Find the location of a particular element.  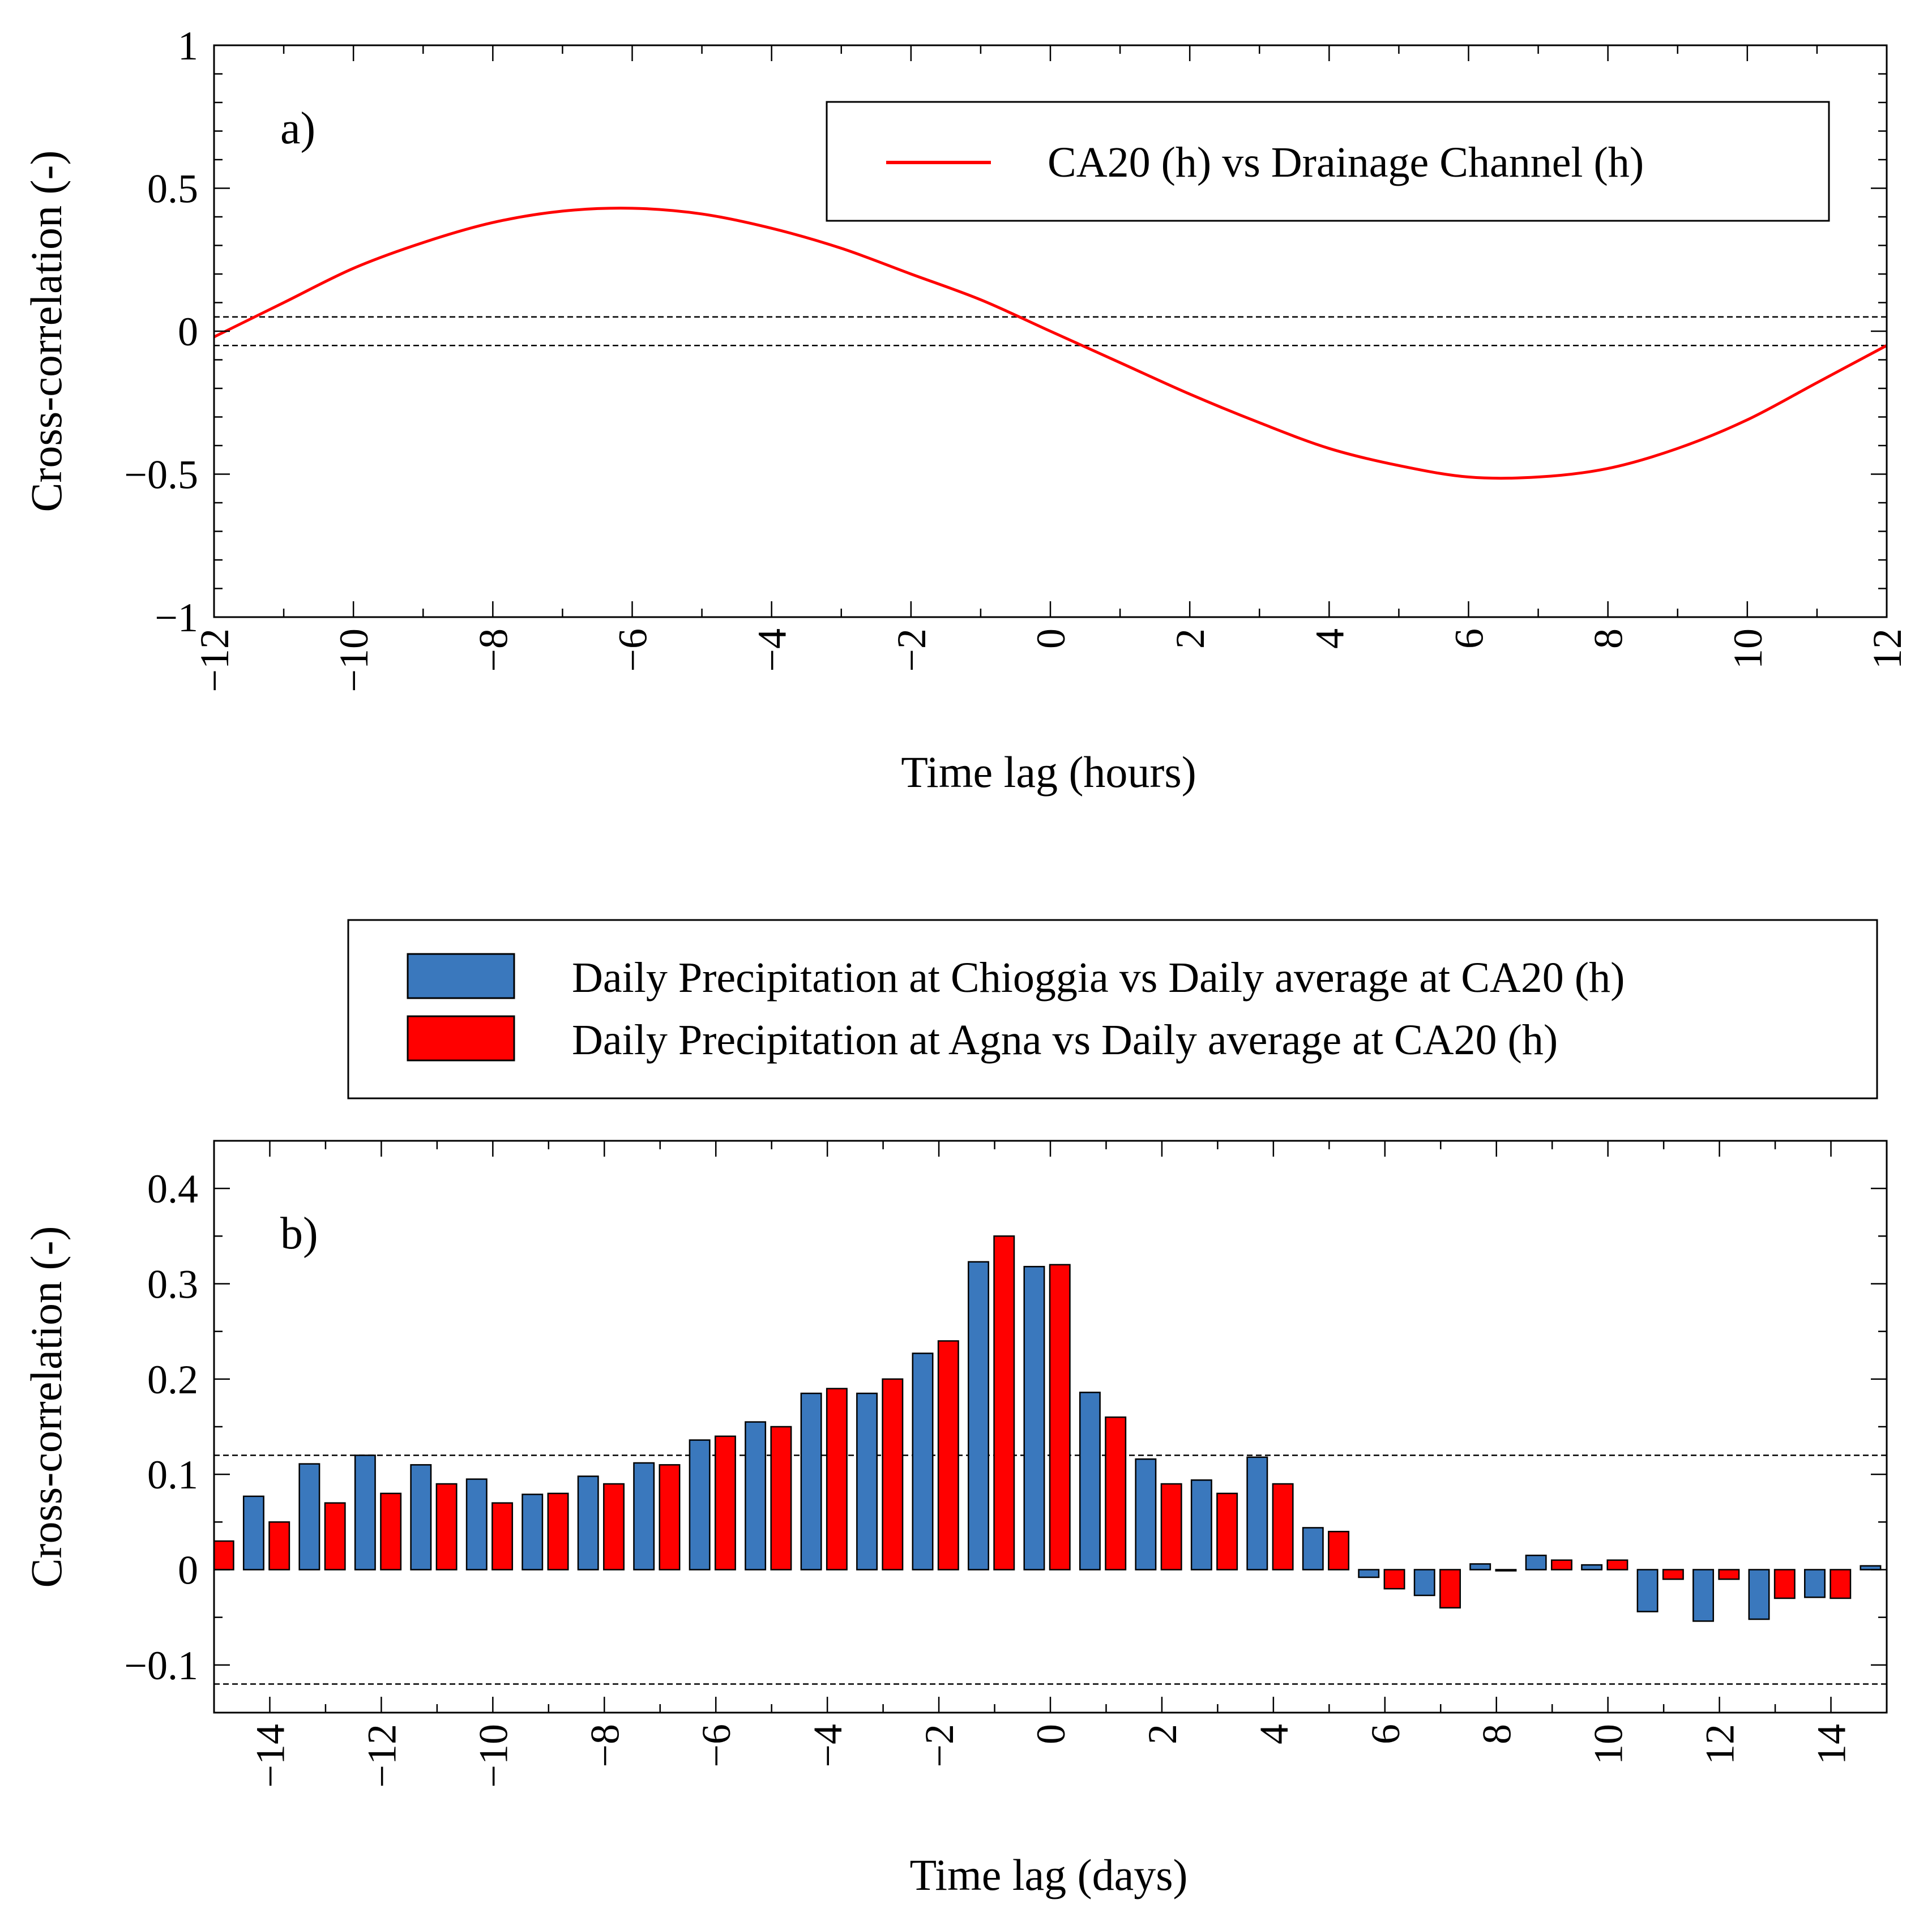

panel-b-y-tick-label: 0 is located at coordinates (188, 1570).